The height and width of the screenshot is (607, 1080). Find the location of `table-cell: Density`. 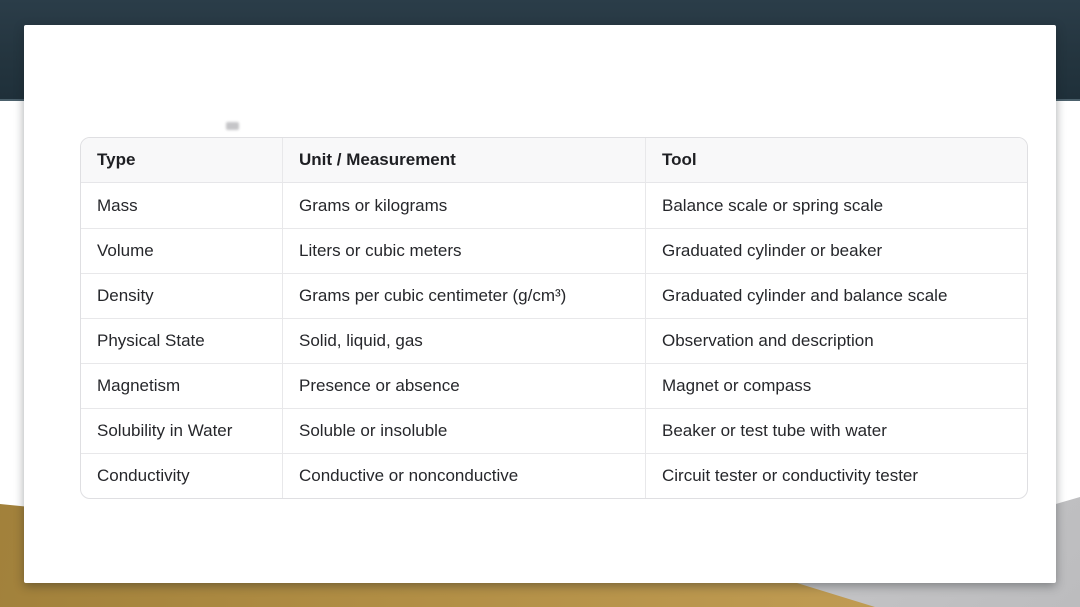

table-cell: Density is located at coordinates (182, 295).